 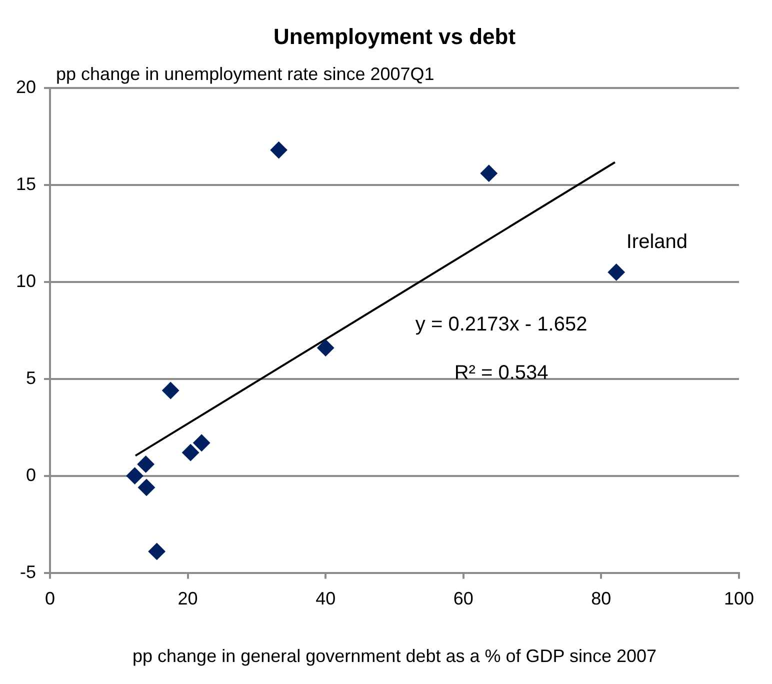 What do you see at coordinates (739, 598) in the screenshot?
I see `x-tick-label: 100` at bounding box center [739, 598].